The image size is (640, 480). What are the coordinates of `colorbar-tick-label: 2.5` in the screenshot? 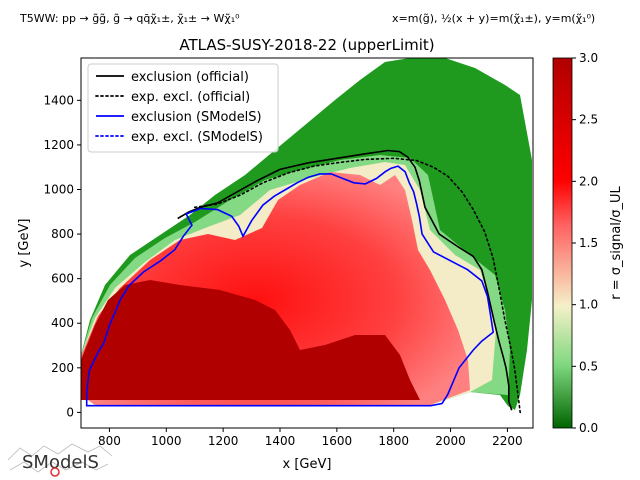 It's located at (588, 120).